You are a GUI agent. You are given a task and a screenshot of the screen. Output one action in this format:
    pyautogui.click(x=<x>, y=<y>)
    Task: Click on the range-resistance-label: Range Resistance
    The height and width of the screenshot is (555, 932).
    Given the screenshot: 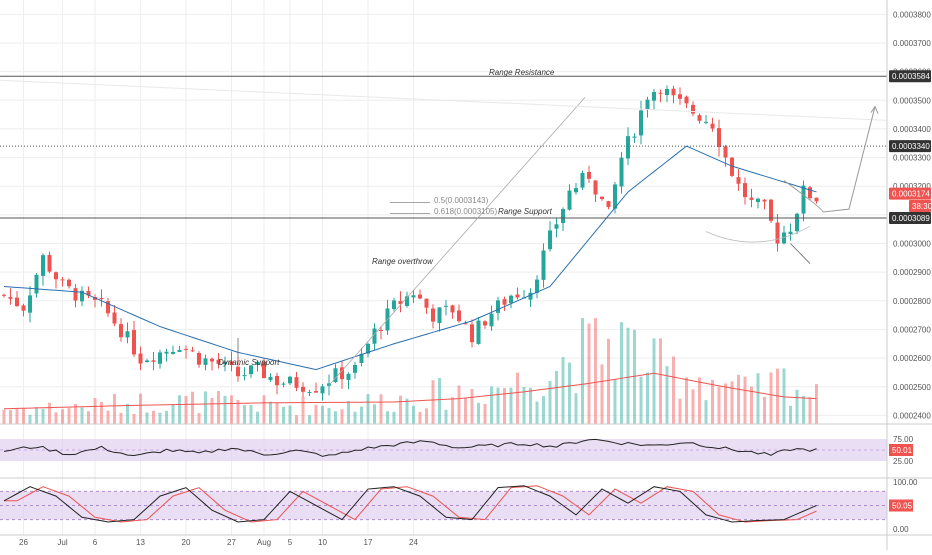 What is the action you would take?
    pyautogui.click(x=522, y=72)
    